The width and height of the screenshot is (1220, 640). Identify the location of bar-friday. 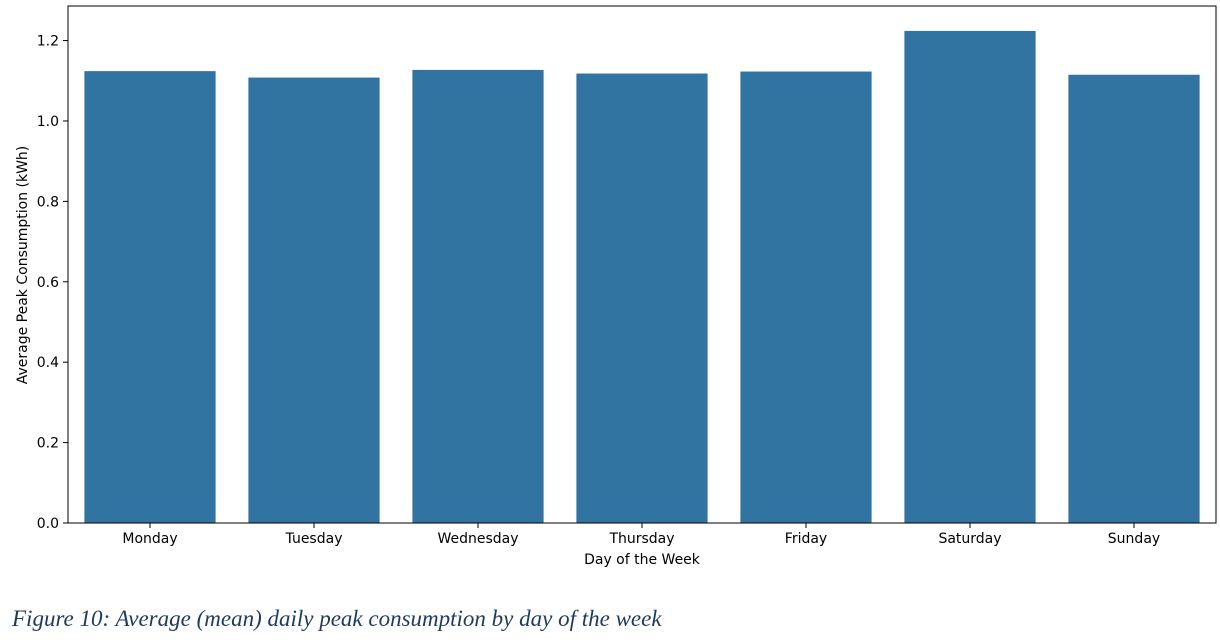
(806, 297).